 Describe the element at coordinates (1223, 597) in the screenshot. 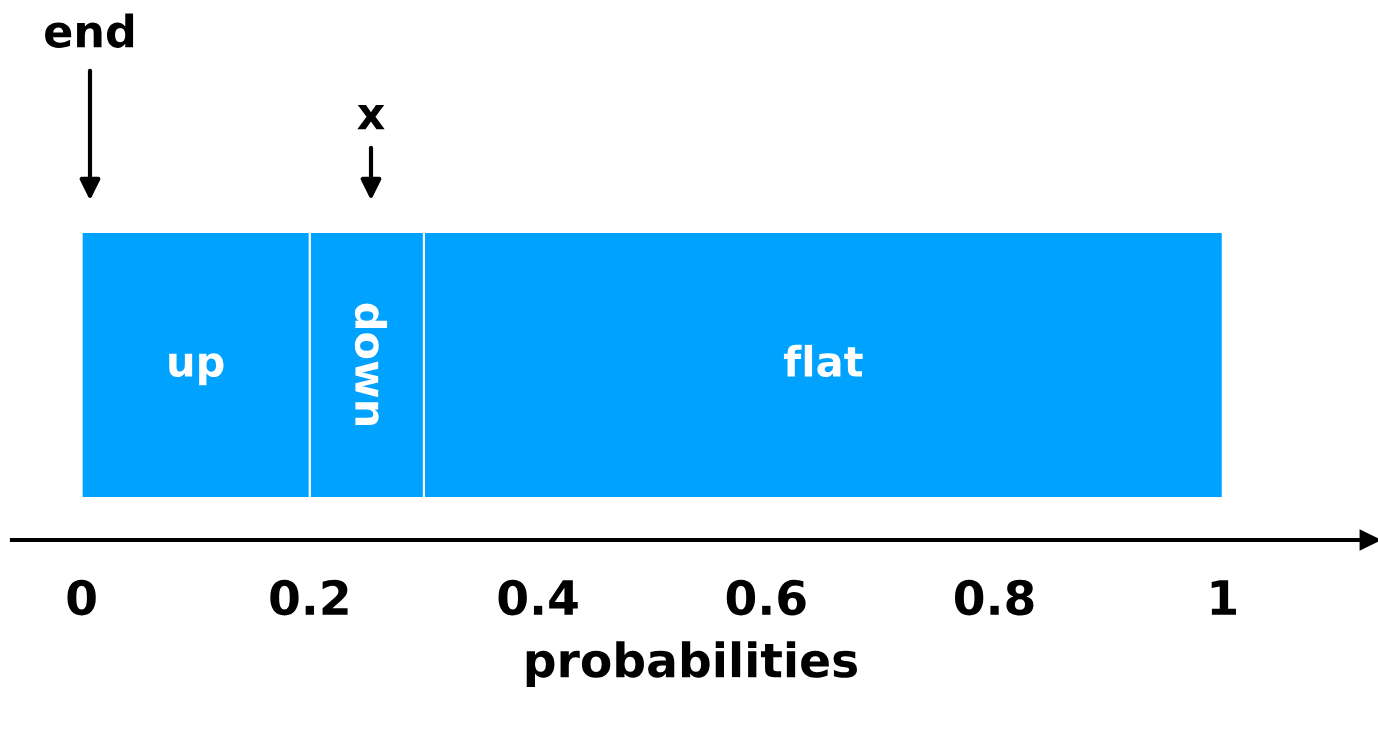

I see `x-tick-label: 1` at that location.